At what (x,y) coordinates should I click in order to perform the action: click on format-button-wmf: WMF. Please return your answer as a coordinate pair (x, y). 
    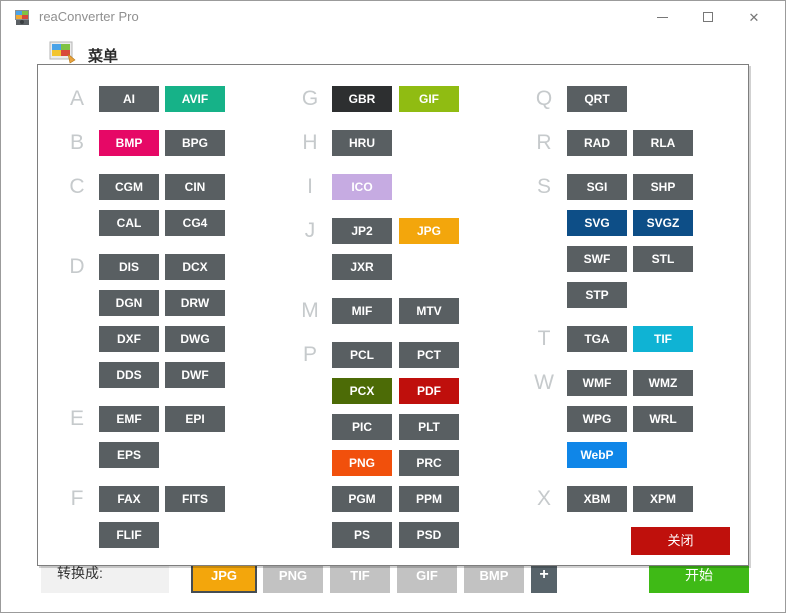
    Looking at the image, I should click on (597, 383).